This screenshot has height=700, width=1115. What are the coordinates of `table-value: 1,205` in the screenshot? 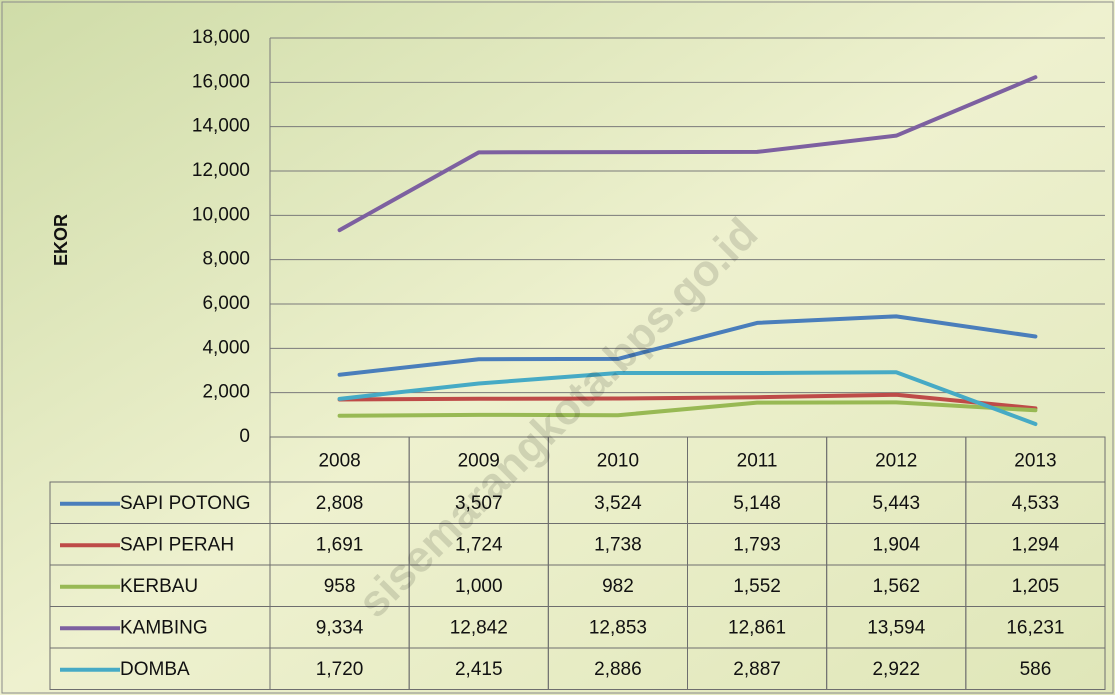 It's located at (1036, 586).